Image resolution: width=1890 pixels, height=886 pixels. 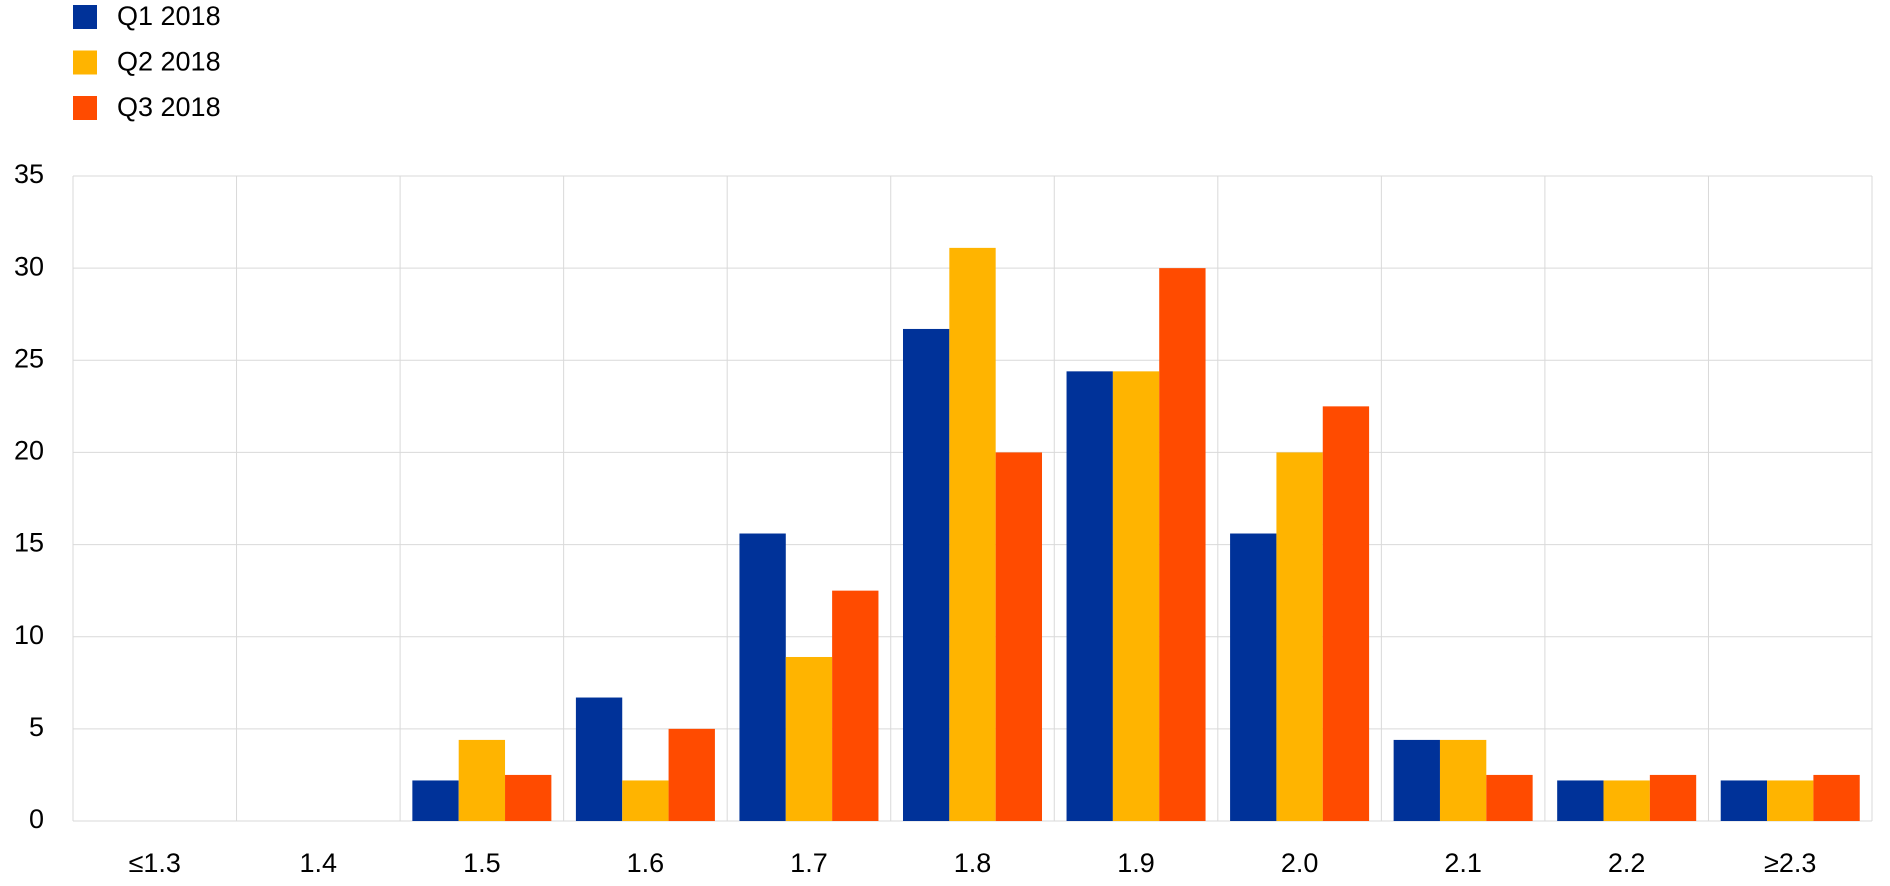 What do you see at coordinates (29, 174) in the screenshot?
I see `y-tick-label: 35` at bounding box center [29, 174].